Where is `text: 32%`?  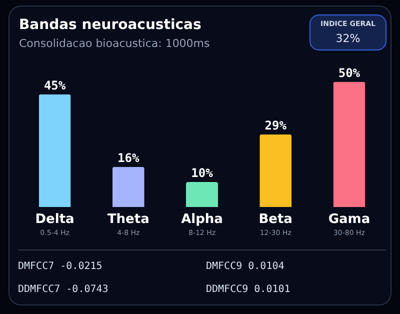
text: 32% is located at coordinates (348, 38).